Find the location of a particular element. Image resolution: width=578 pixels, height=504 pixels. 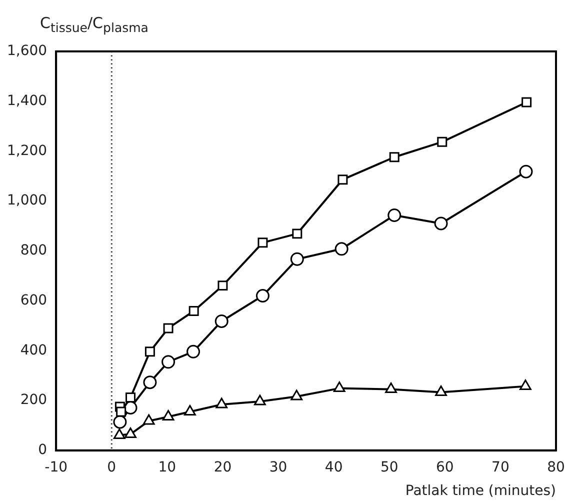

x-tick-label: 70 is located at coordinates (501, 467).